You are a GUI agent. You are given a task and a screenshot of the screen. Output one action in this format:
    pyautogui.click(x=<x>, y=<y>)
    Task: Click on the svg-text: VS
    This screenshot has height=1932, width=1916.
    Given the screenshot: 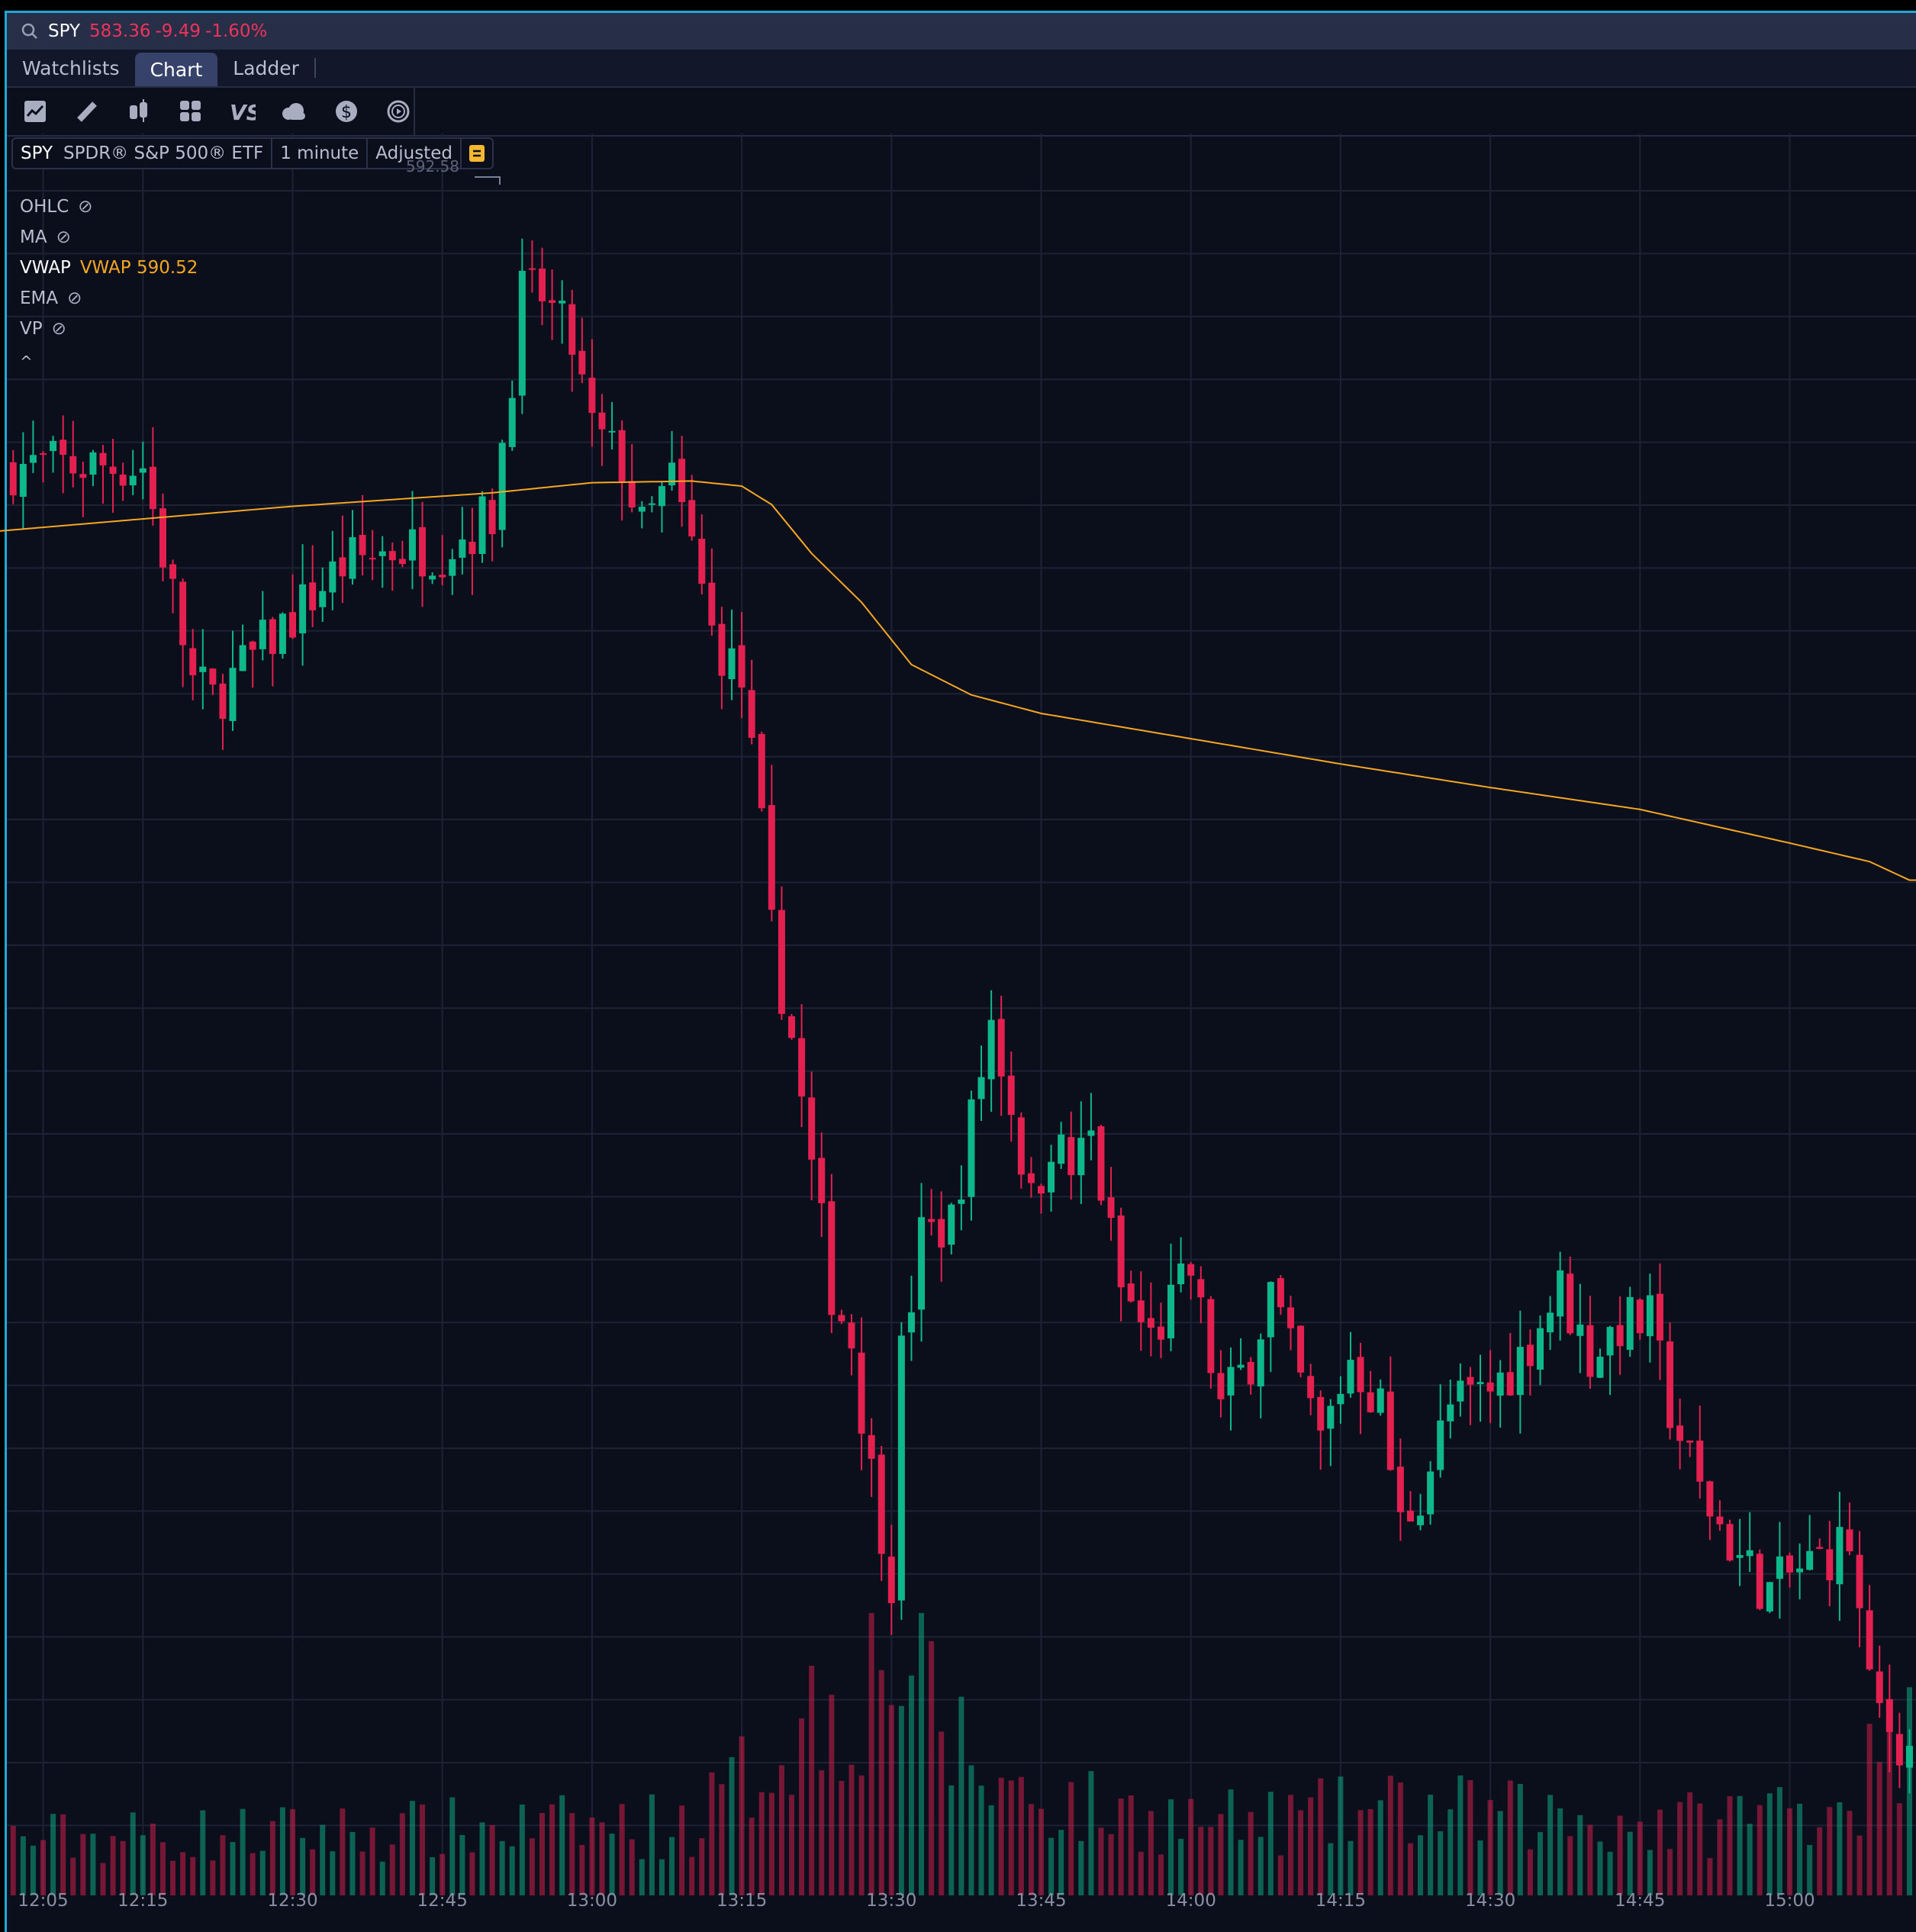 What is the action you would take?
    pyautogui.click(x=243, y=111)
    